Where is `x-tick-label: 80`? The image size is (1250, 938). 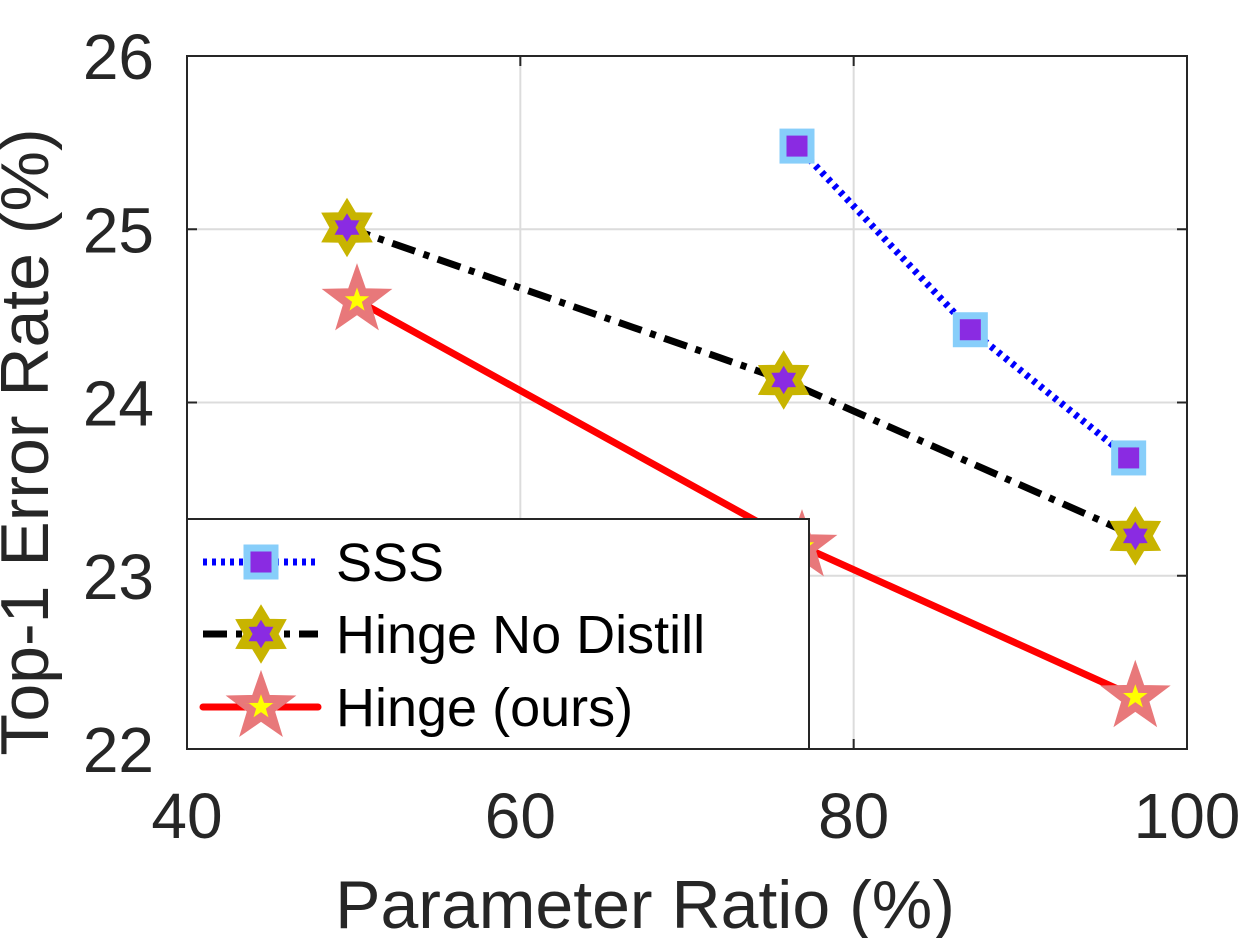
x-tick-label: 80 is located at coordinates (853, 816).